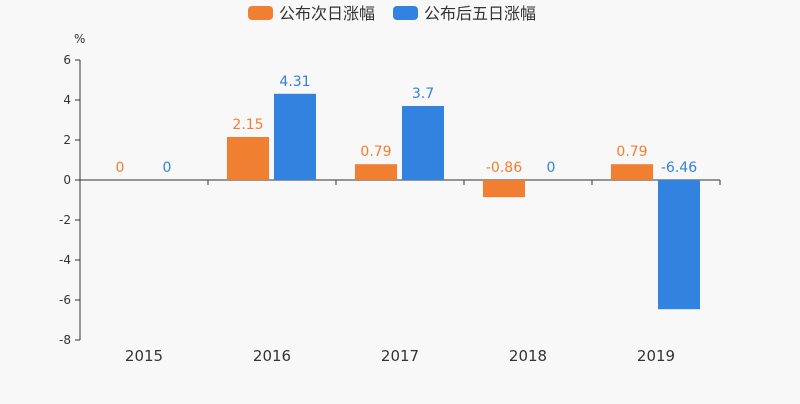  I want to click on x-tick-label: 2017, so click(400, 356).